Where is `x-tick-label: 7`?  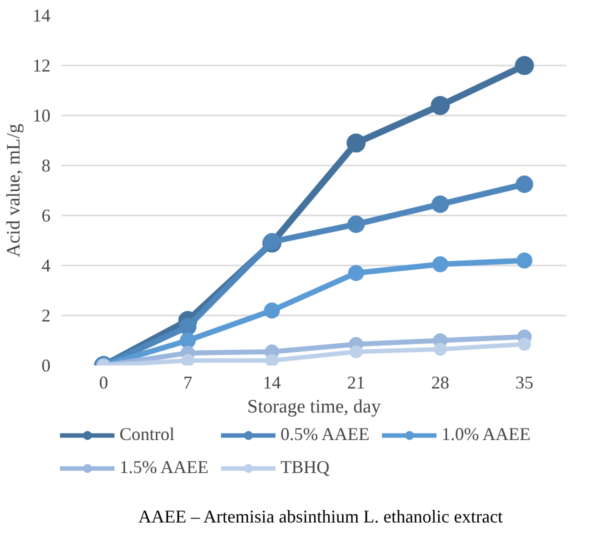 x-tick-label: 7 is located at coordinates (187, 382).